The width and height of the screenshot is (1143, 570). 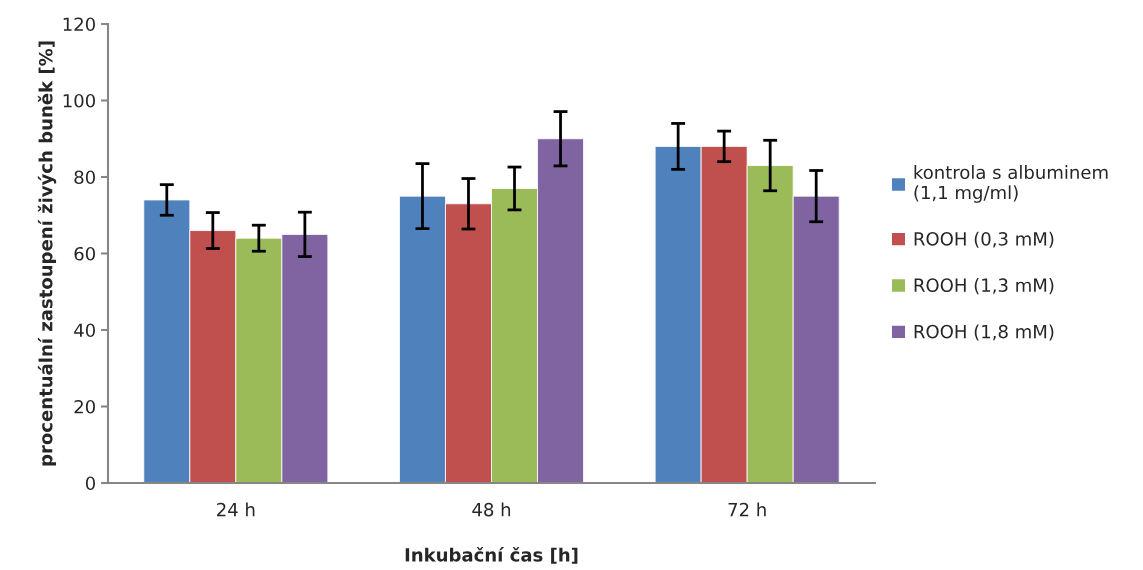 I want to click on y-tick-label: 120, so click(x=79, y=24).